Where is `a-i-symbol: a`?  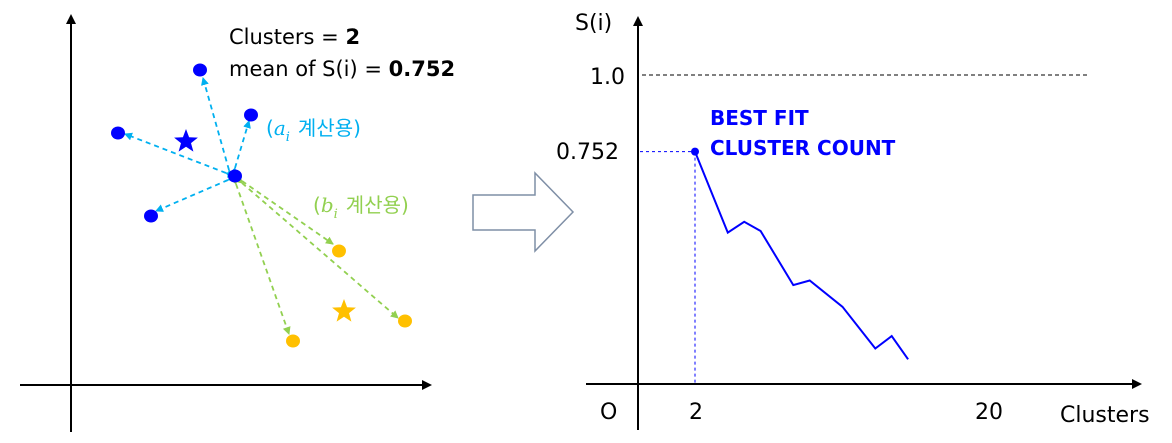 a-i-symbol: a is located at coordinates (280, 128).